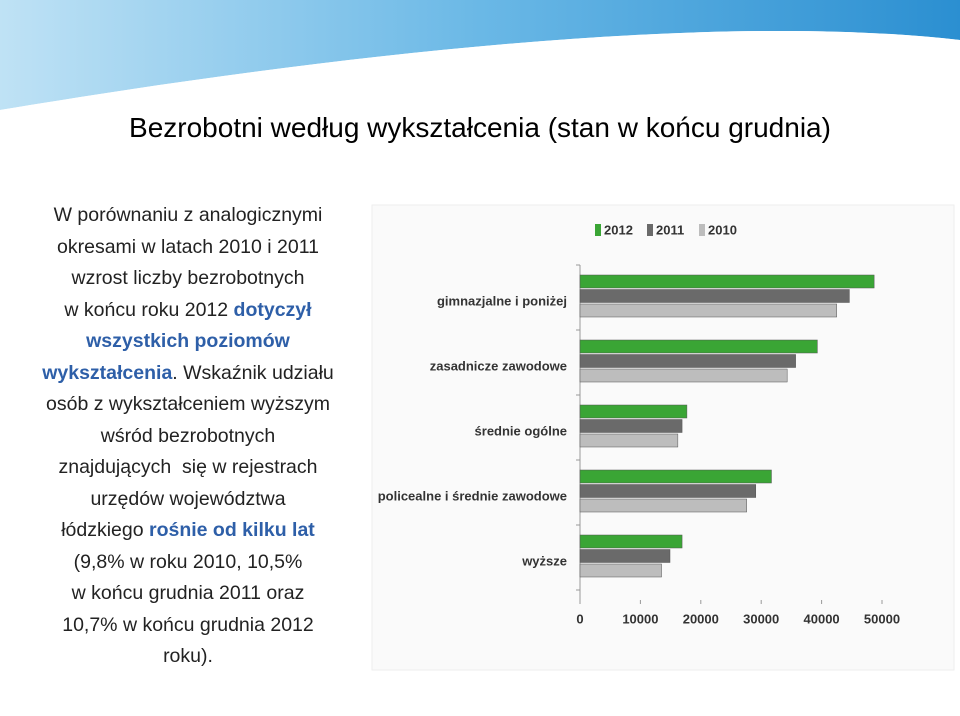 Image resolution: width=960 pixels, height=716 pixels. What do you see at coordinates (670, 229) in the screenshot?
I see `legend-label: 2011` at bounding box center [670, 229].